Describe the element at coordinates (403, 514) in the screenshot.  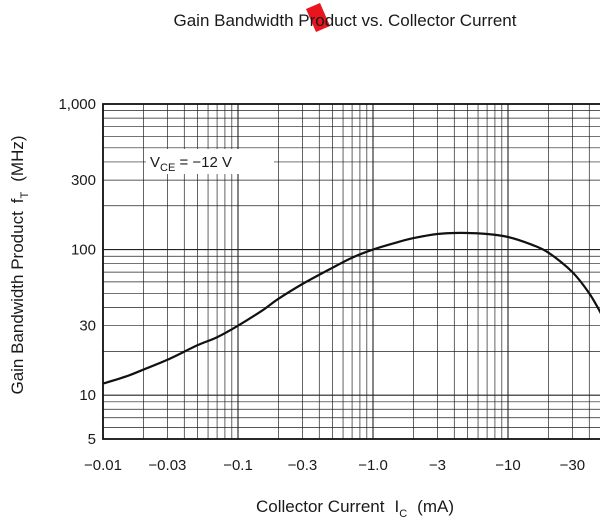
I see `x-axis-symbol-sub: C` at that location.